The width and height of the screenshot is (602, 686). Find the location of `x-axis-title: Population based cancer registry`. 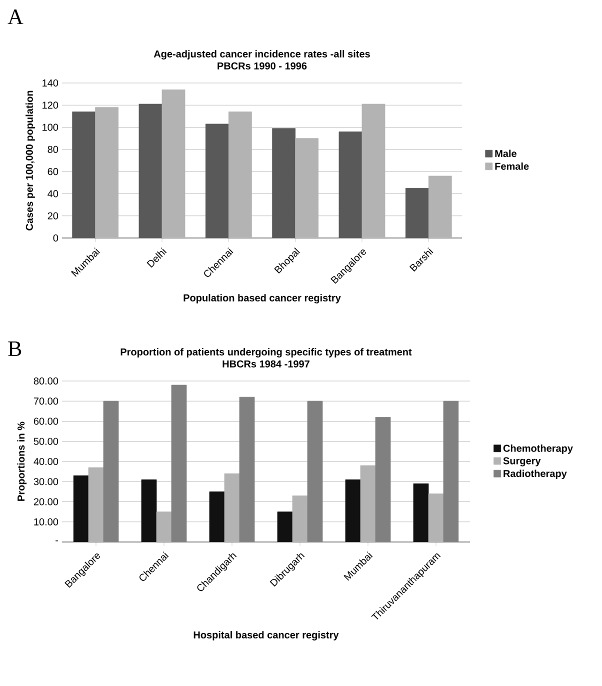

x-axis-title: Population based cancer registry is located at coordinates (262, 299).